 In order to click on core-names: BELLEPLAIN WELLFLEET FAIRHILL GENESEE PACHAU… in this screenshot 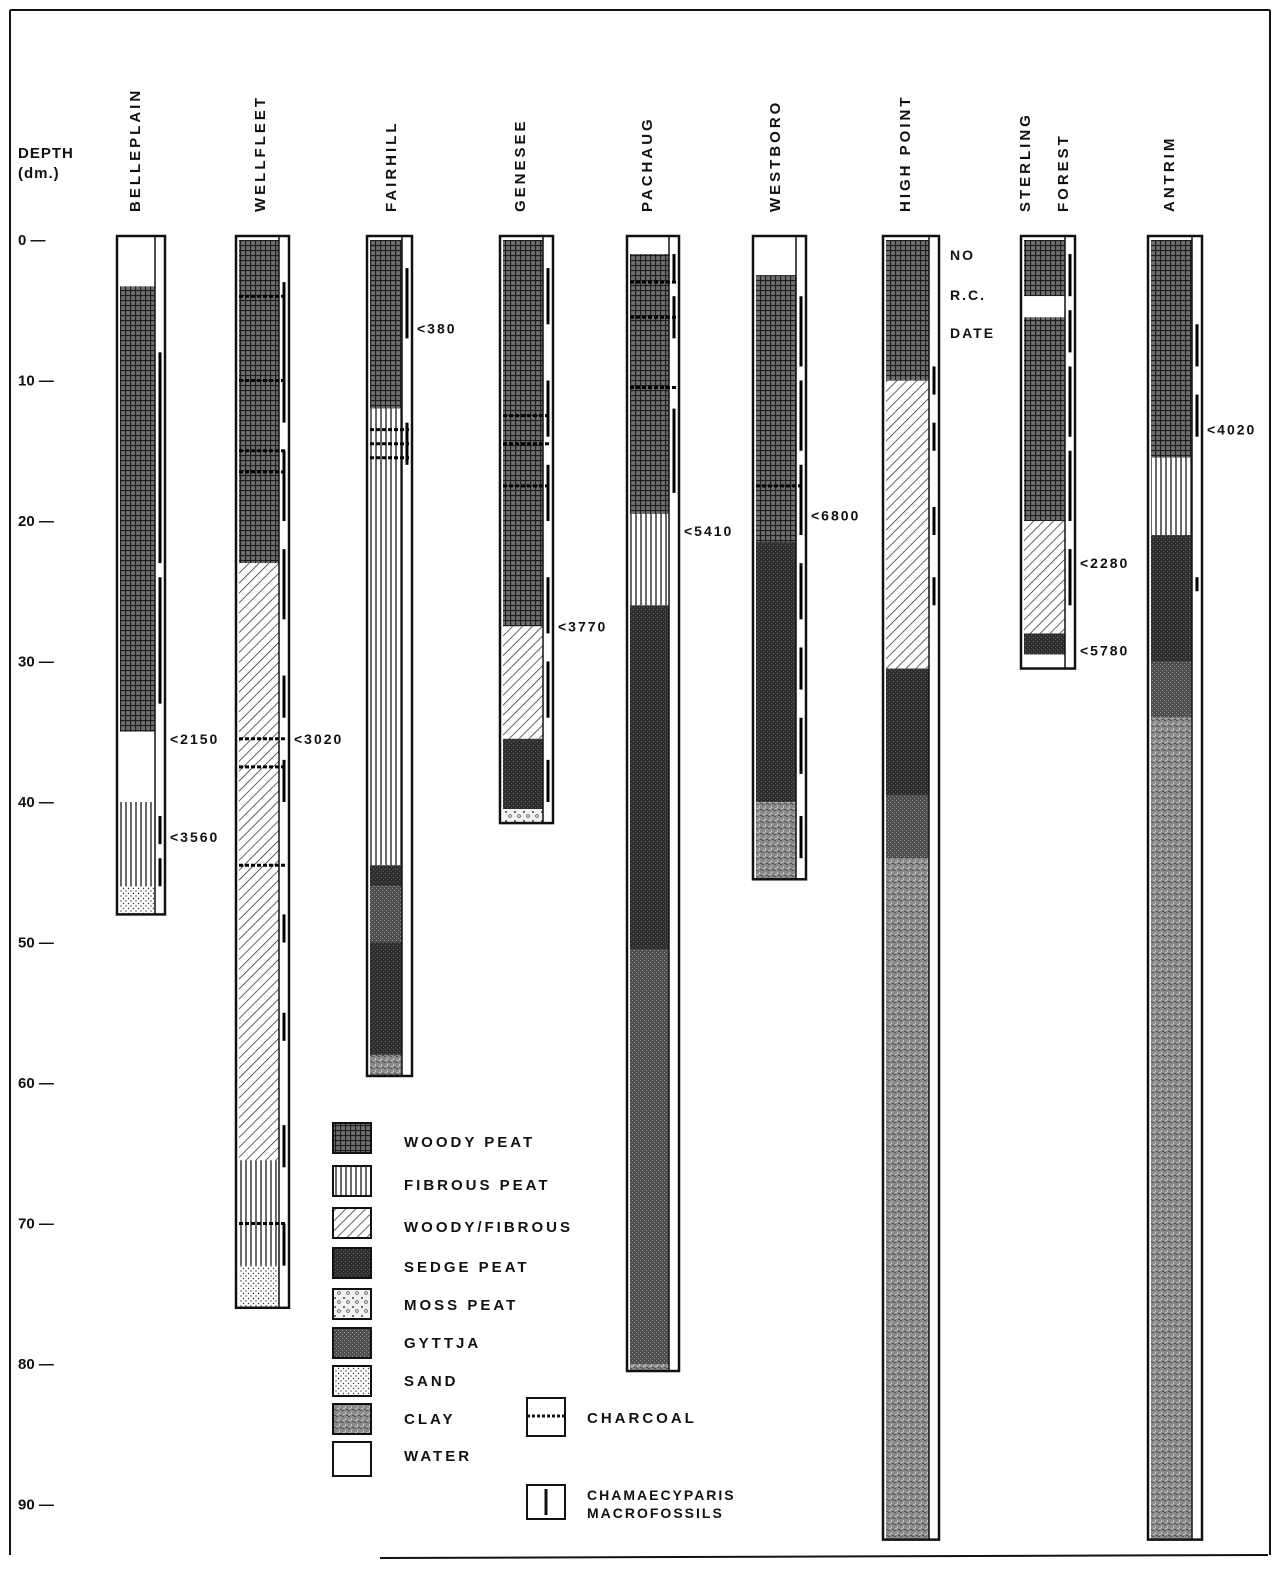, I will do `click(652, 150)`.